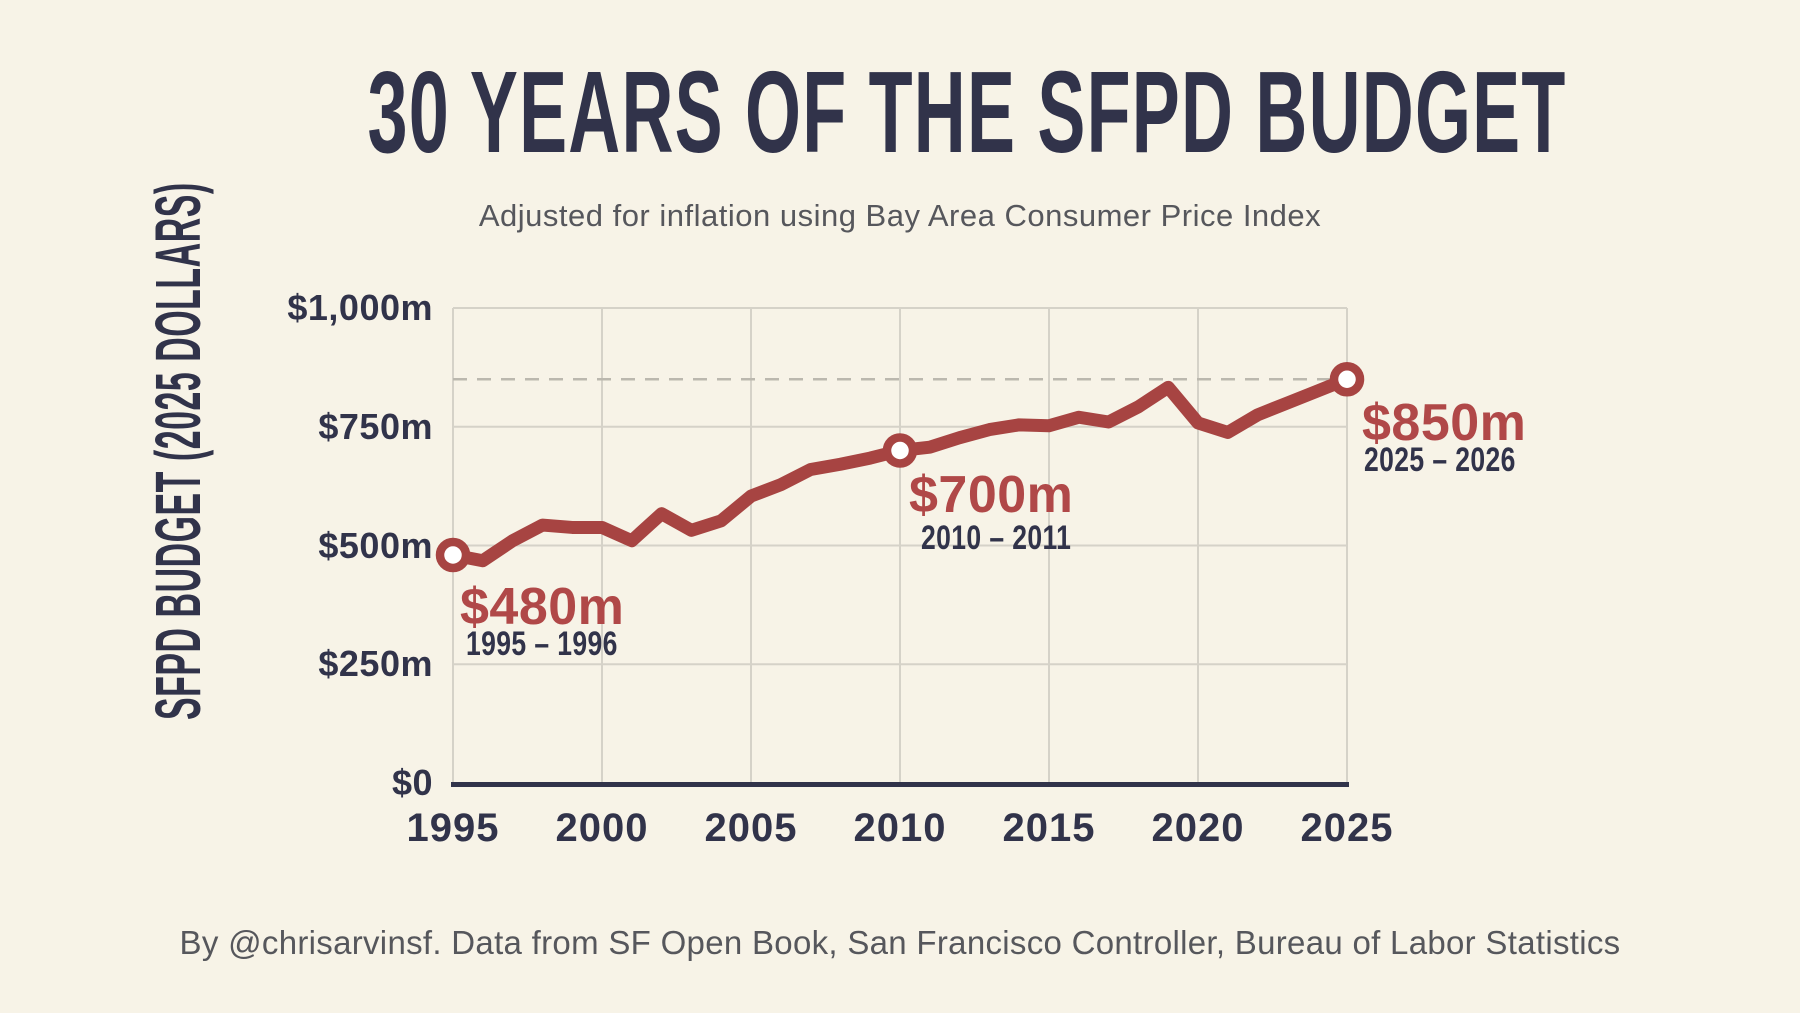 This screenshot has height=1013, width=1800. Describe the element at coordinates (375, 426) in the screenshot. I see `y-tick-label: $750m` at that location.